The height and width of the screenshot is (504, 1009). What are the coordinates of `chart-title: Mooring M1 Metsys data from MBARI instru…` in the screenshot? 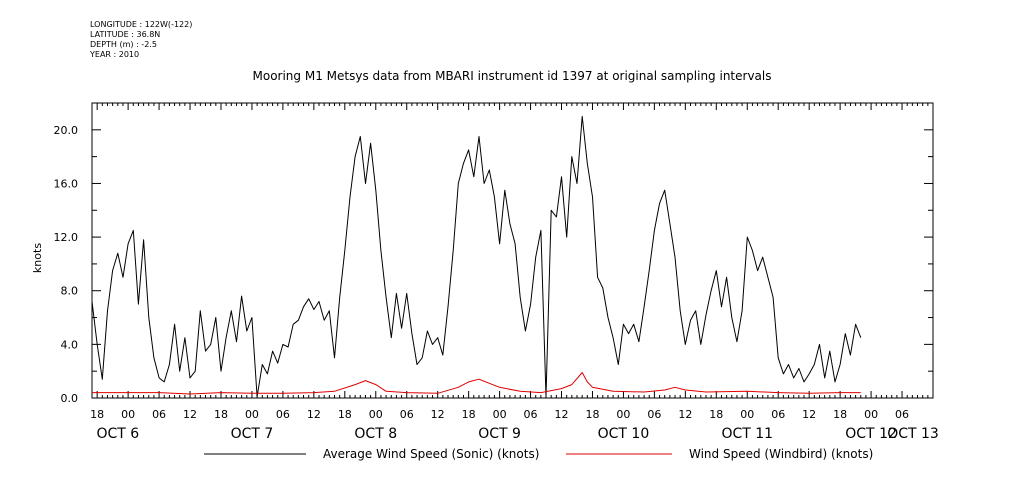 It's located at (512, 76).